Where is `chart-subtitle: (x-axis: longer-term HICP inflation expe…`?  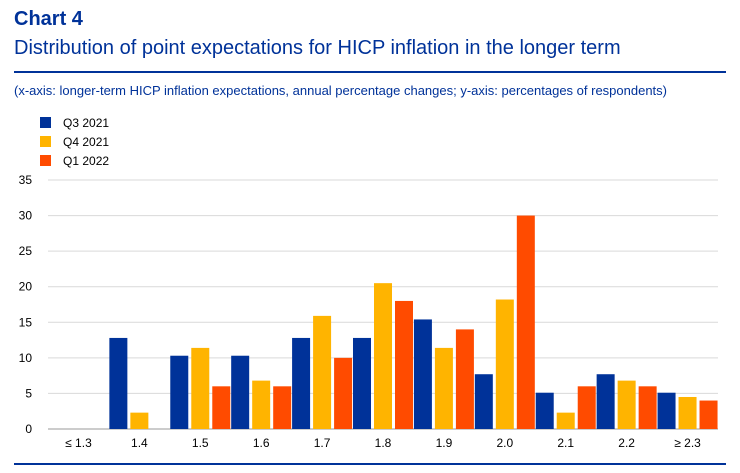 chart-subtitle: (x-axis: longer-term HICP inflation expe… is located at coordinates (341, 90).